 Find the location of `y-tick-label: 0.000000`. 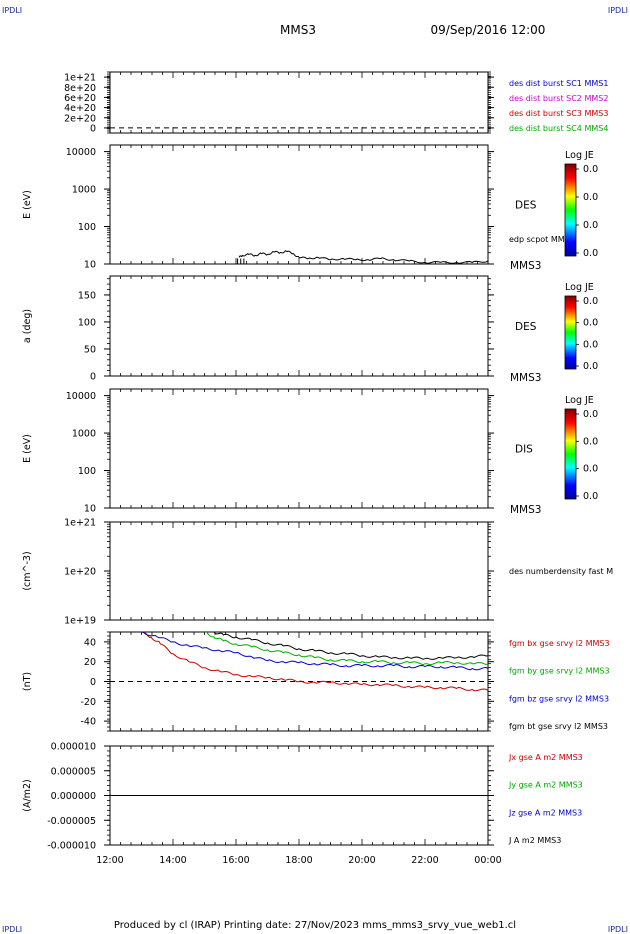

y-tick-label: 0.000000 is located at coordinates (73, 796).